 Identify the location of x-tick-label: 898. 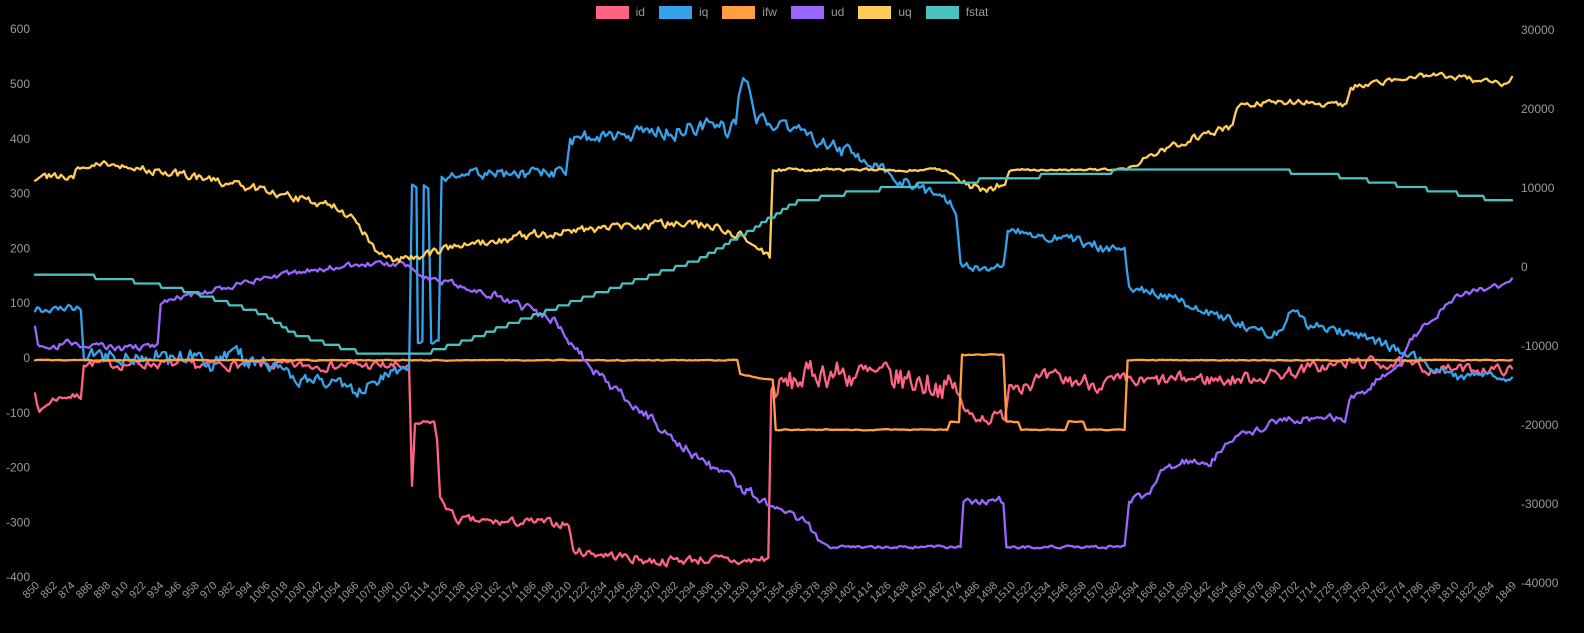
(102, 590).